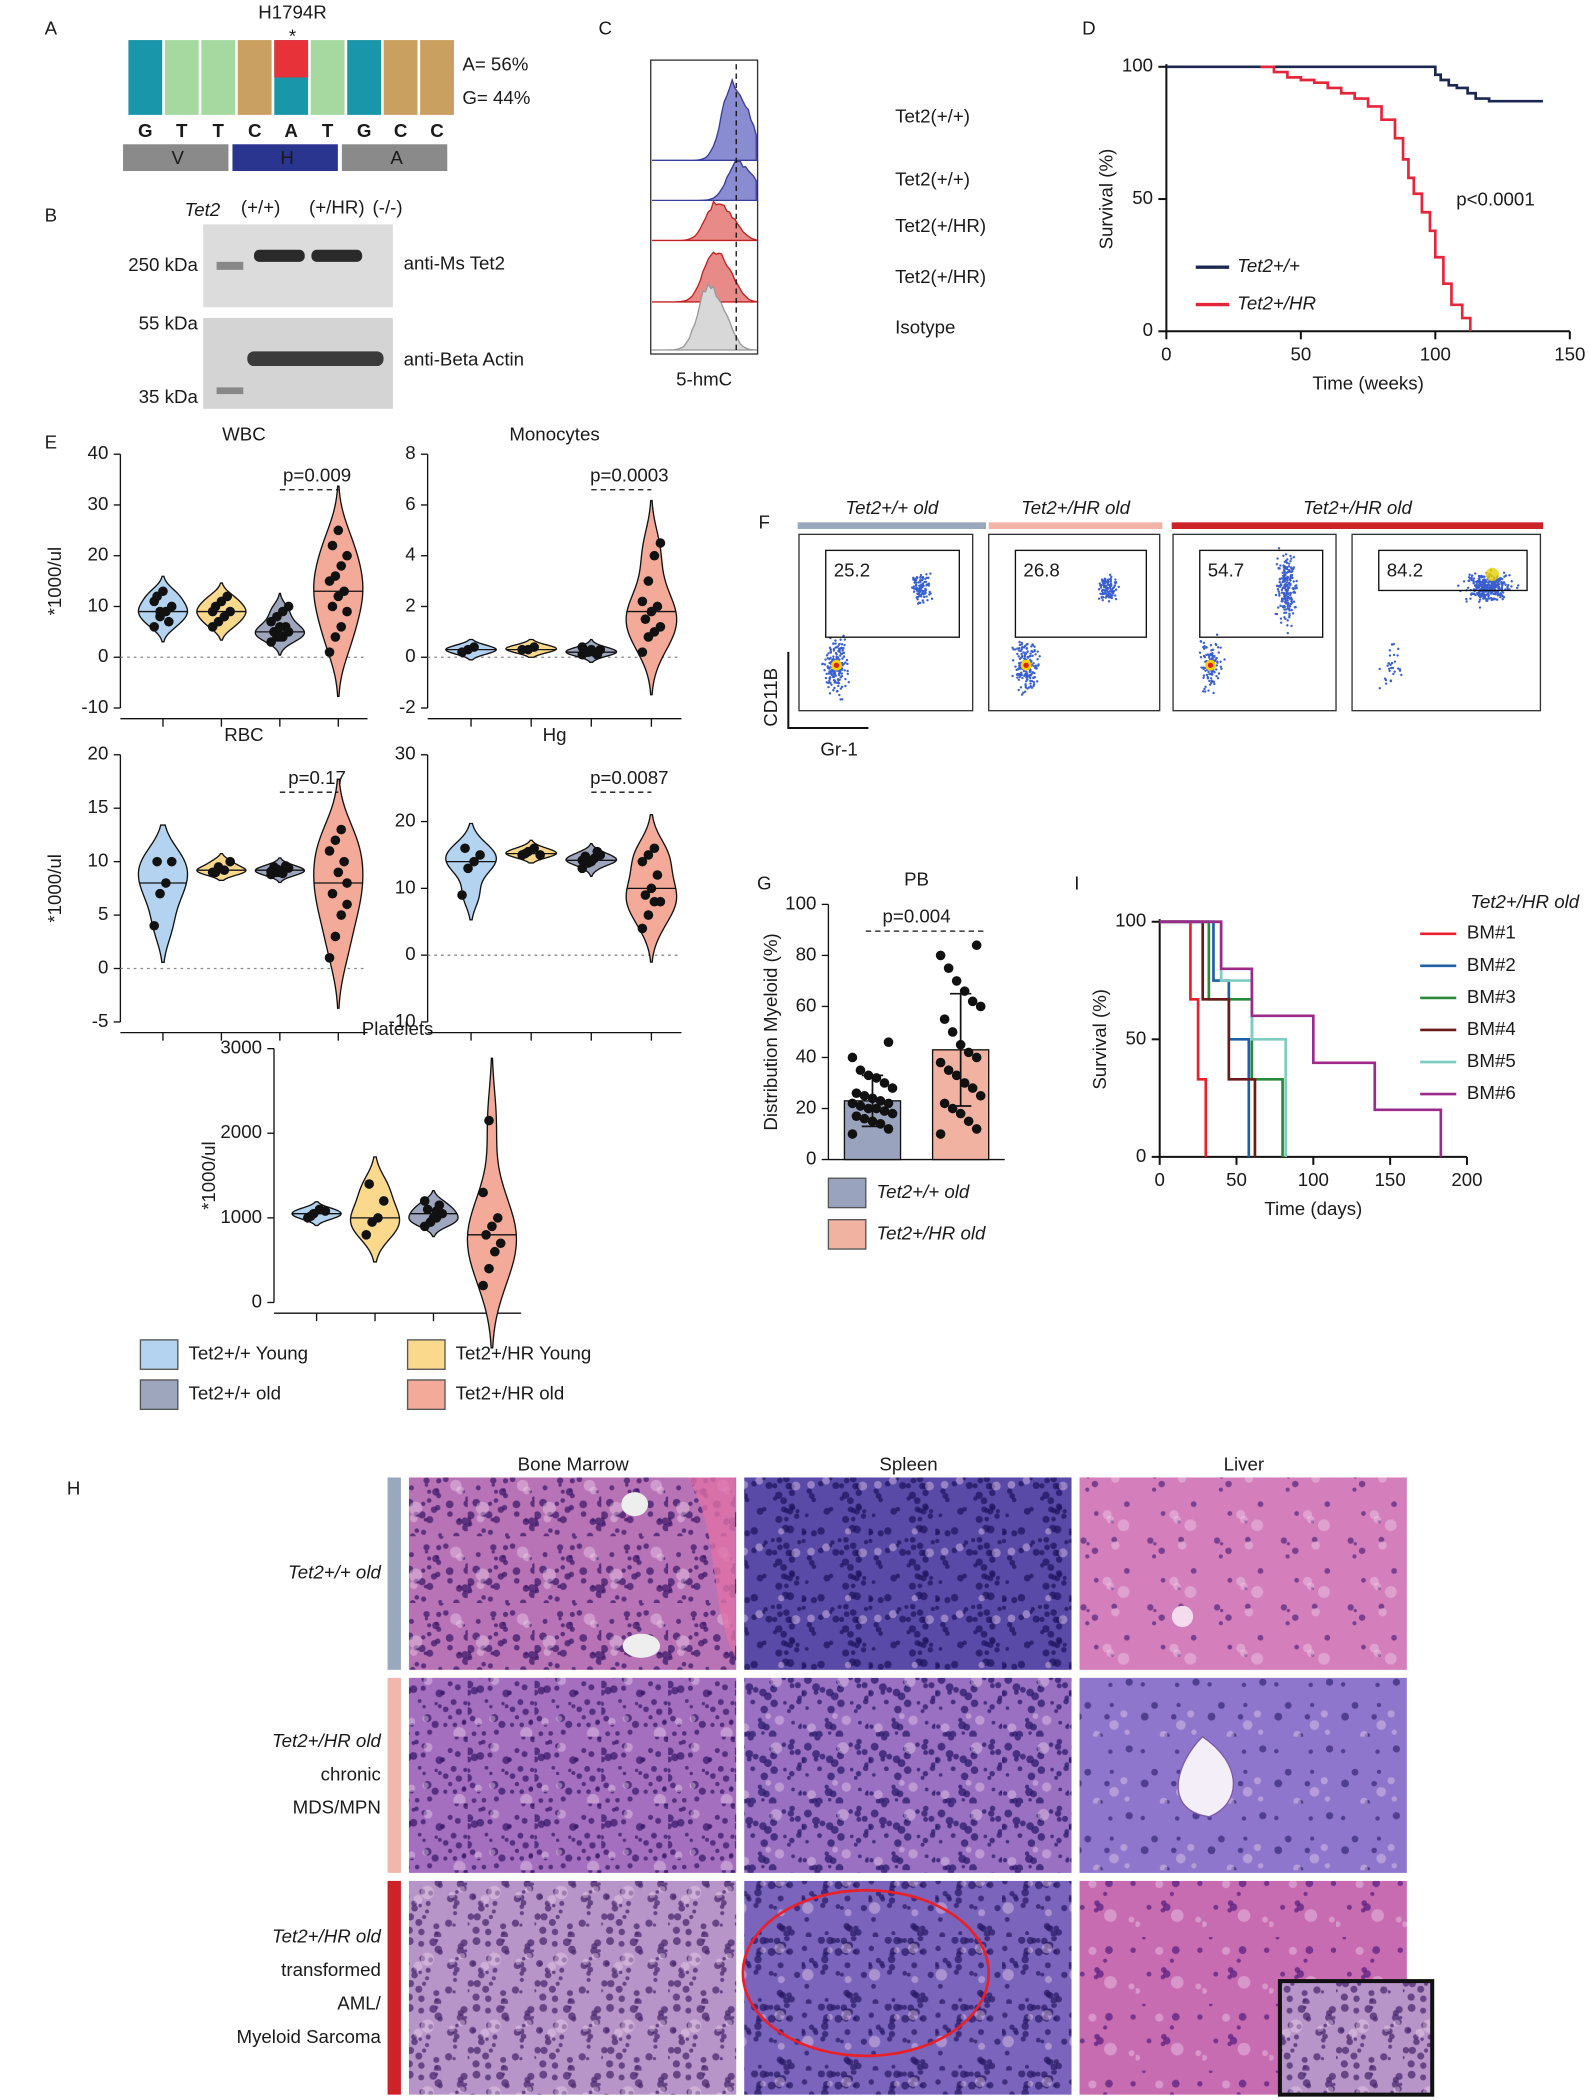 The image size is (1590, 2100). Describe the element at coordinates (407, 706) in the screenshot. I see `y-tick-label: -2` at that location.